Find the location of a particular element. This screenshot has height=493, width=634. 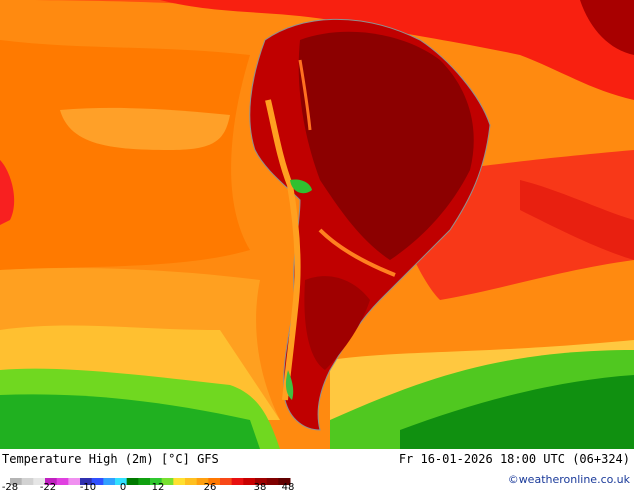

color-scale-legend: -28 -22 -10 0 12 26 38 48 is located at coordinates (150, 482).